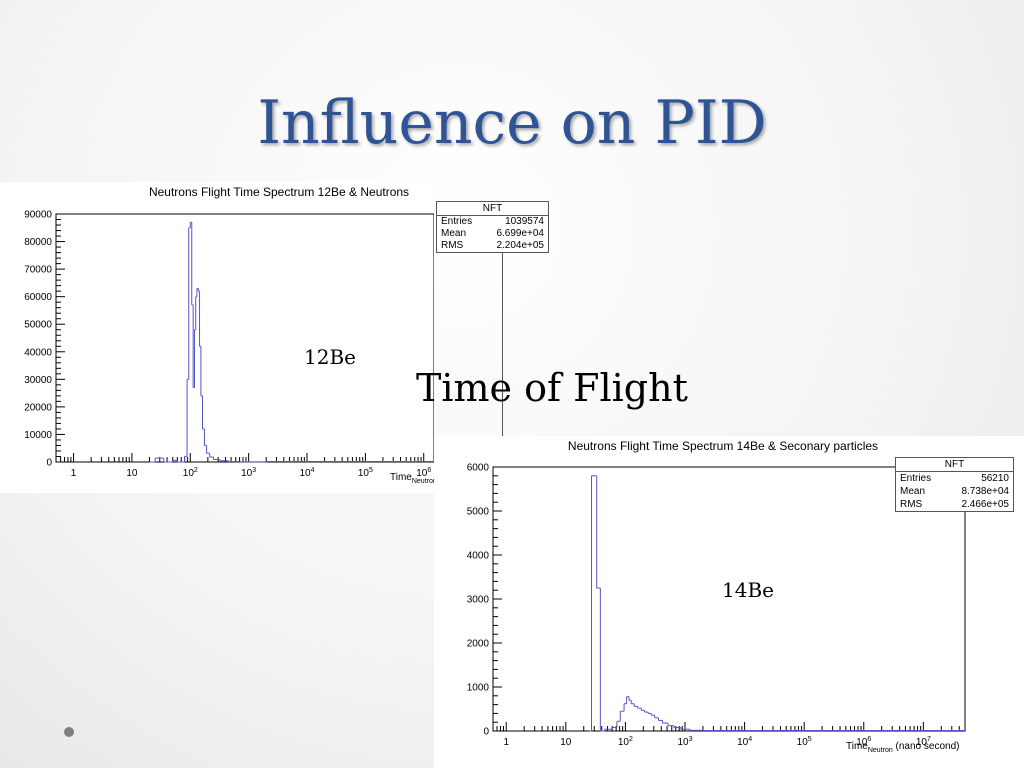  I want to click on stats-row-mean: Mean 6.699e+04, so click(492, 234).